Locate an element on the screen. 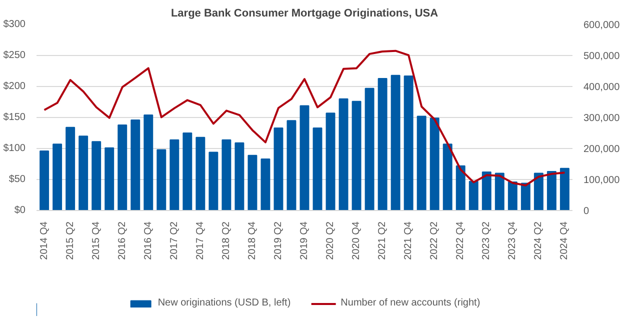 This screenshot has height=324, width=629. y2-tick-label: 100,000 is located at coordinates (602, 180).